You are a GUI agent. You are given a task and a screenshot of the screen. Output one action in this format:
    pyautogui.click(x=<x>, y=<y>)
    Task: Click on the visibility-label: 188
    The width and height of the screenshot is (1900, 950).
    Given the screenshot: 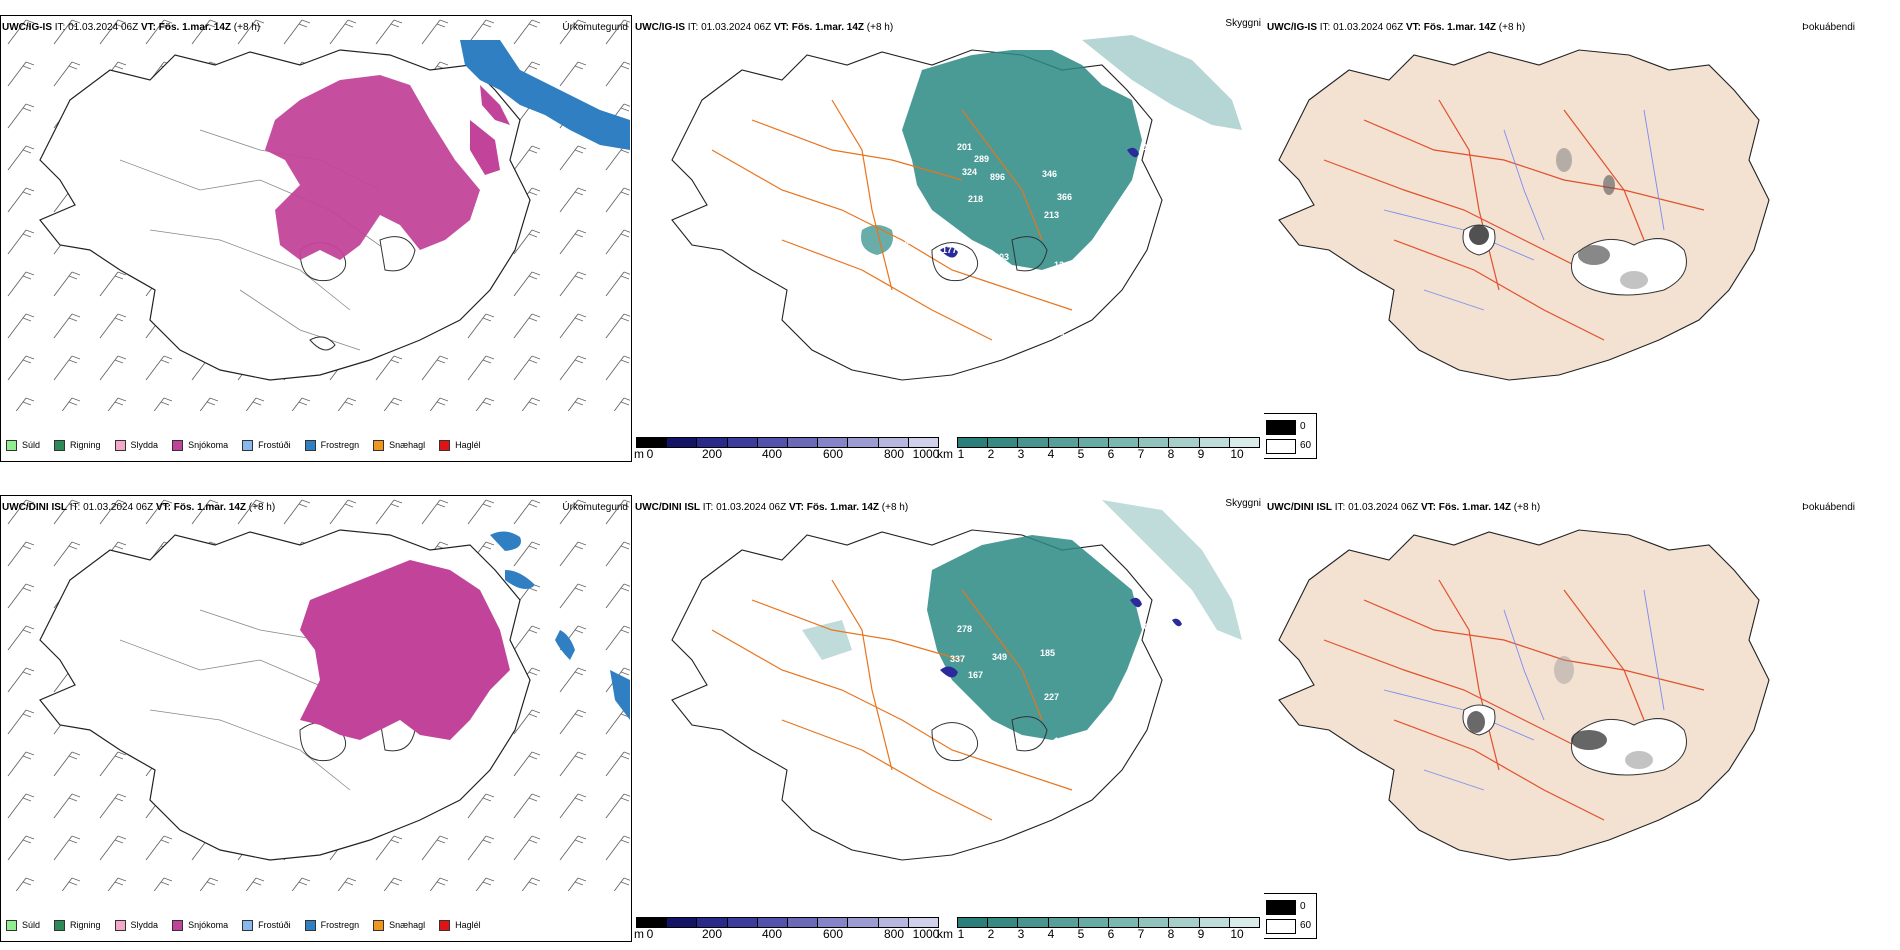 What is the action you would take?
    pyautogui.click(x=901, y=245)
    